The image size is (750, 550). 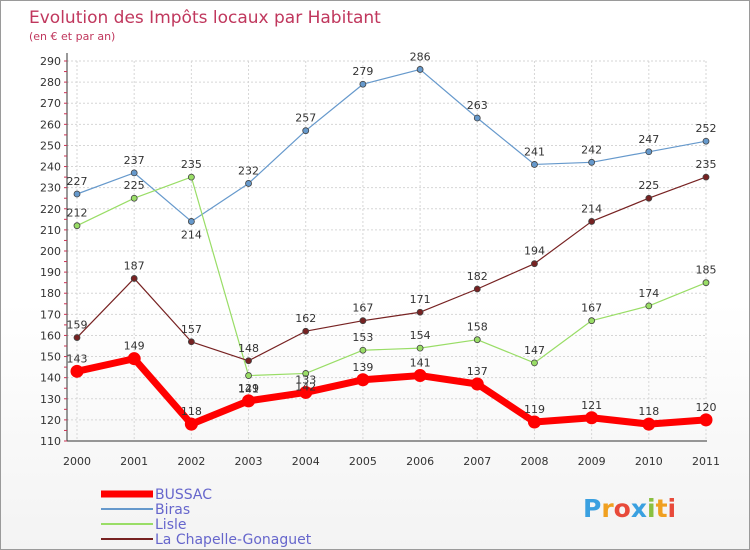 What do you see at coordinates (50, 167) in the screenshot?
I see `y-tick-label: 240` at bounding box center [50, 167].